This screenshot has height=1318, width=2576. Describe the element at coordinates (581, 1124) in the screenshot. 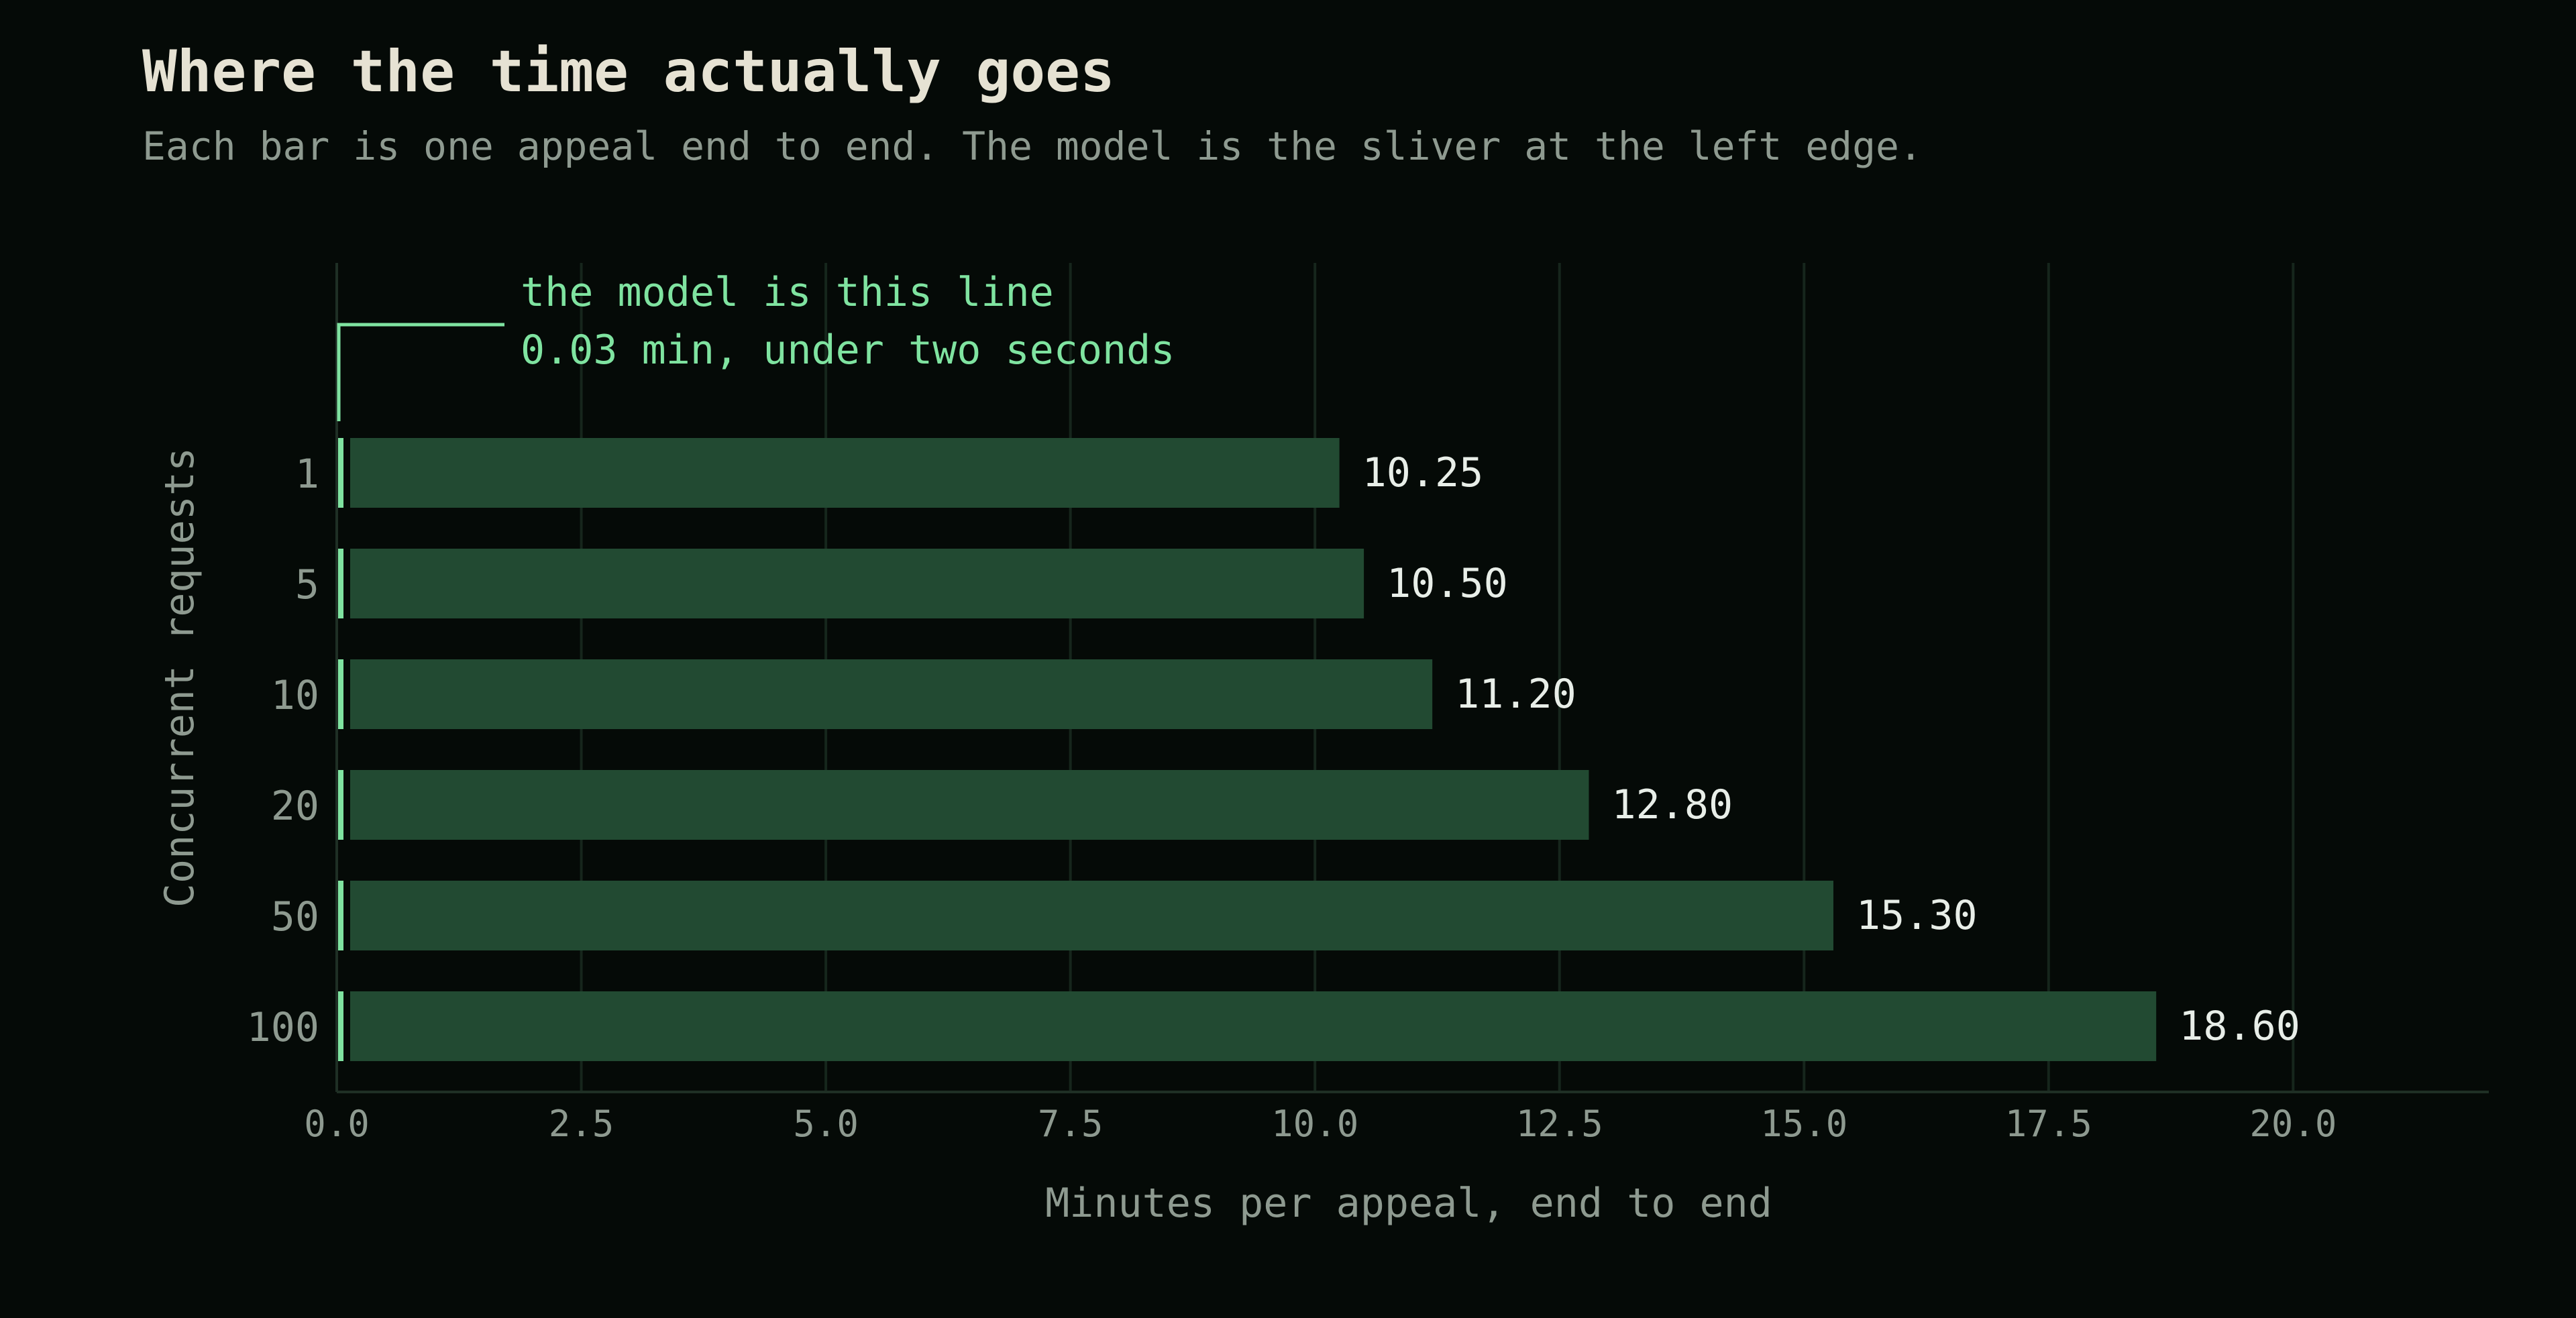

I see `x-tick-label: 2.5` at that location.